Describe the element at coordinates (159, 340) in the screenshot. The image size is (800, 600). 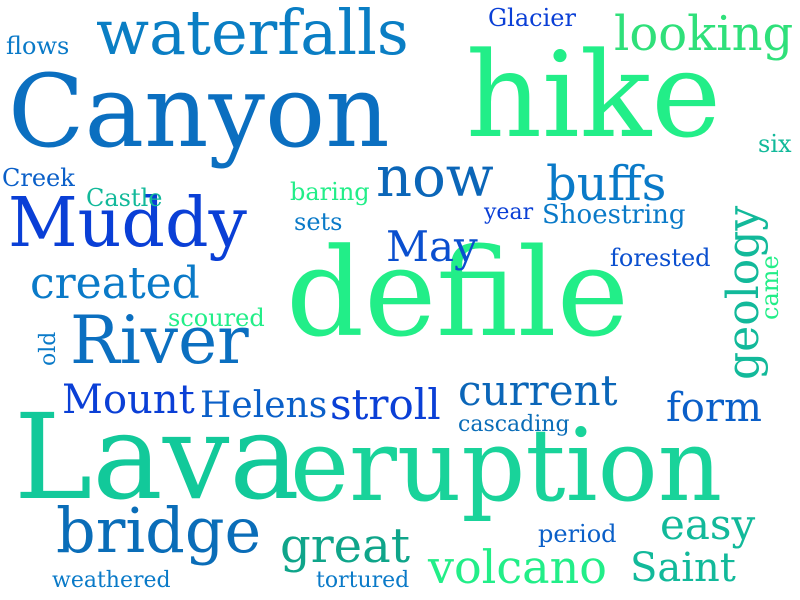
I see `word-river: River` at that location.